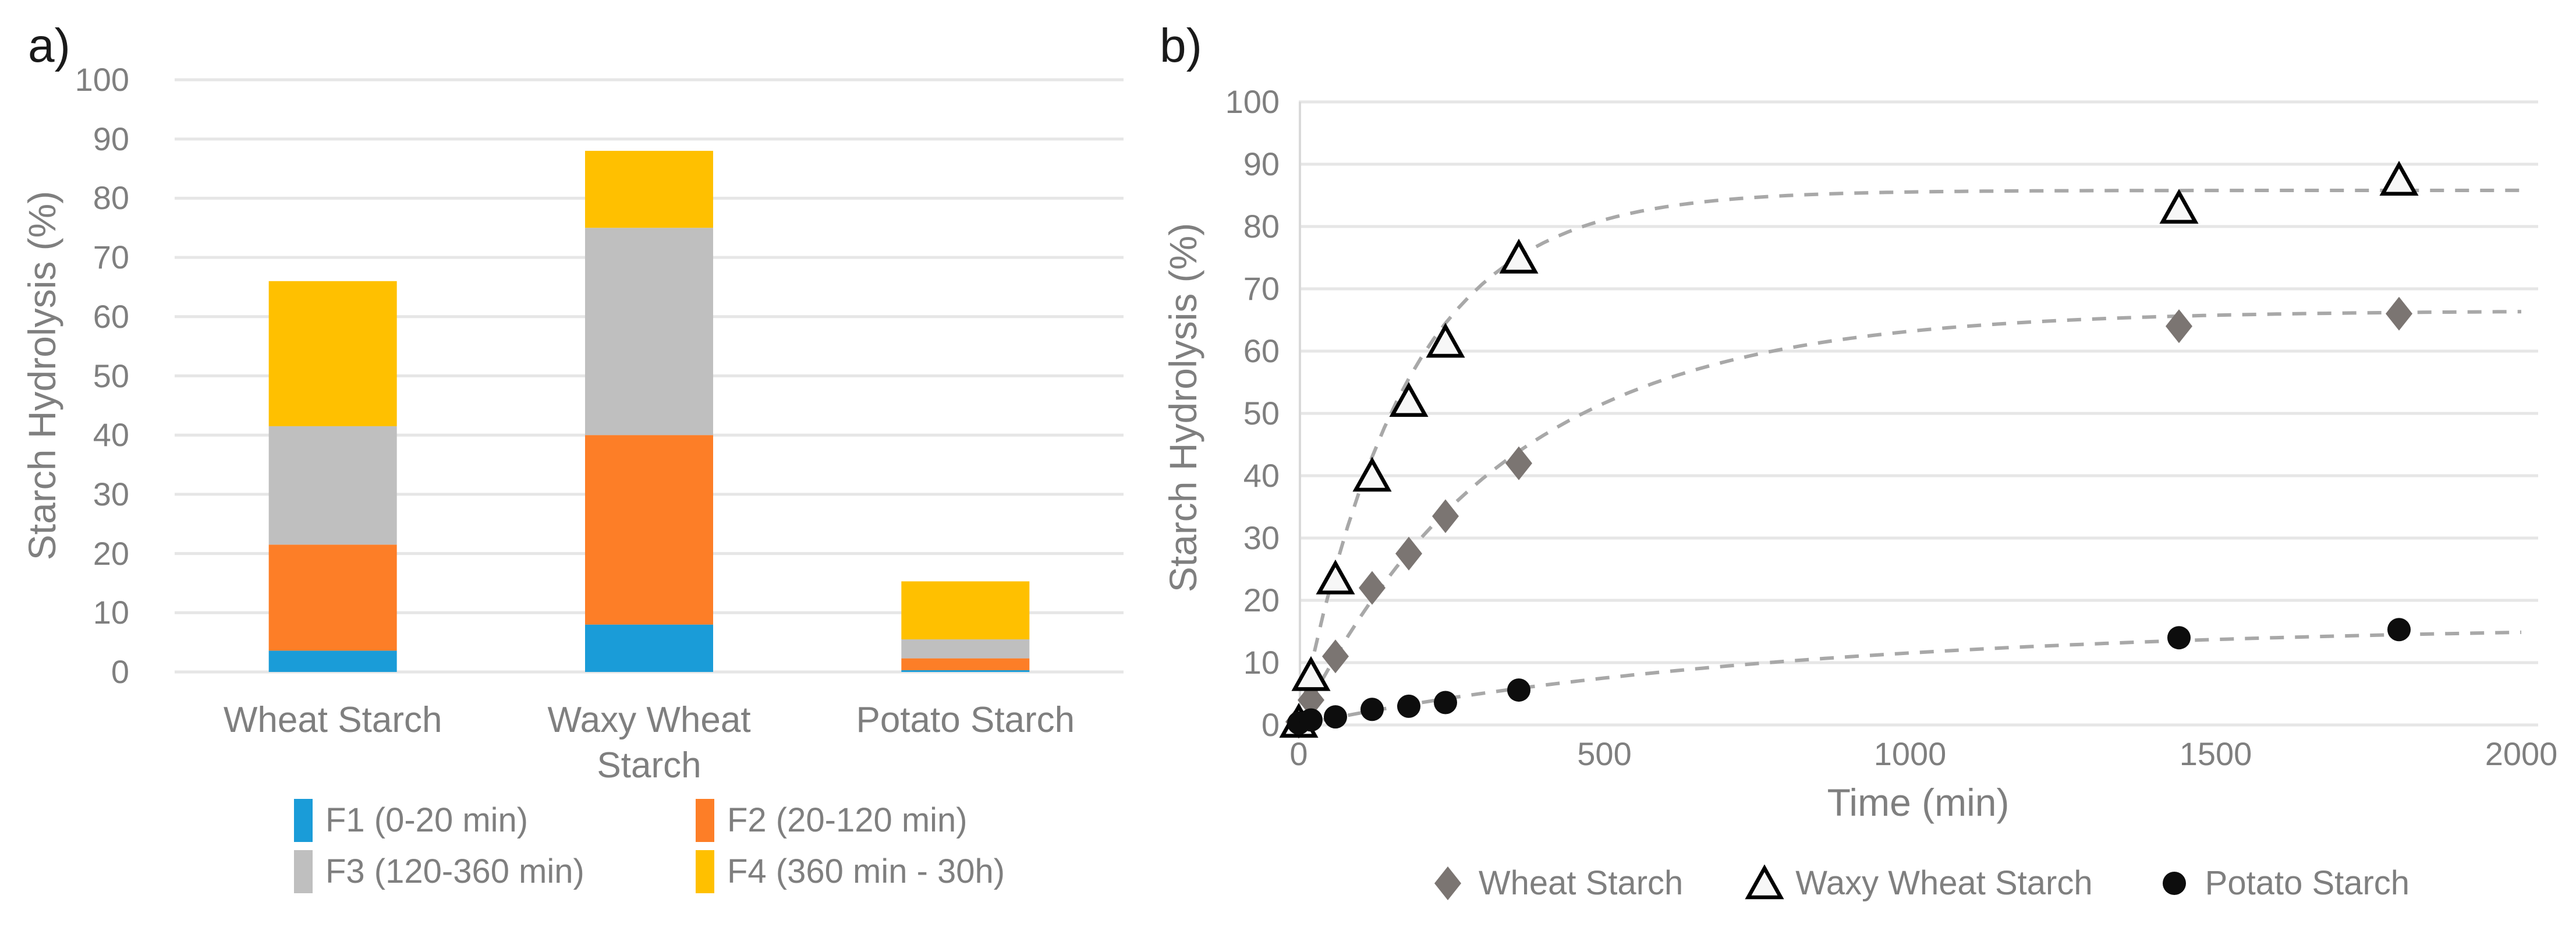  I want to click on panel-a-y-tick: 30, so click(111, 493).